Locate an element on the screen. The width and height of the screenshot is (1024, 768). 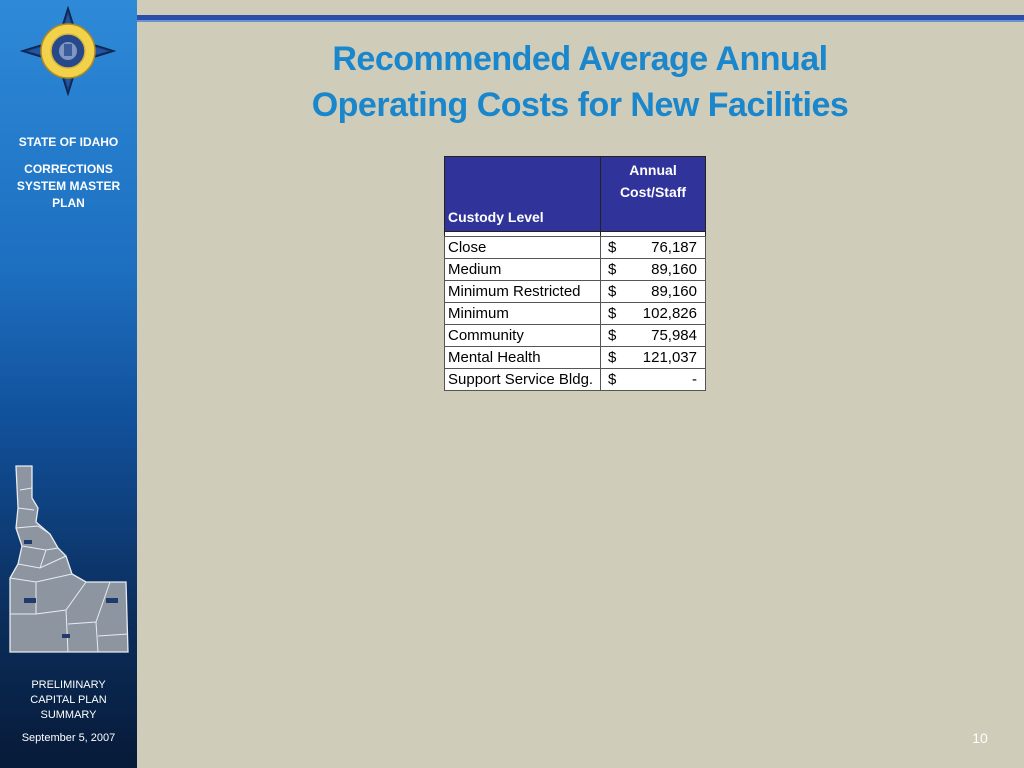
row-level: Support Service Bldg. is located at coordinates (522, 379).